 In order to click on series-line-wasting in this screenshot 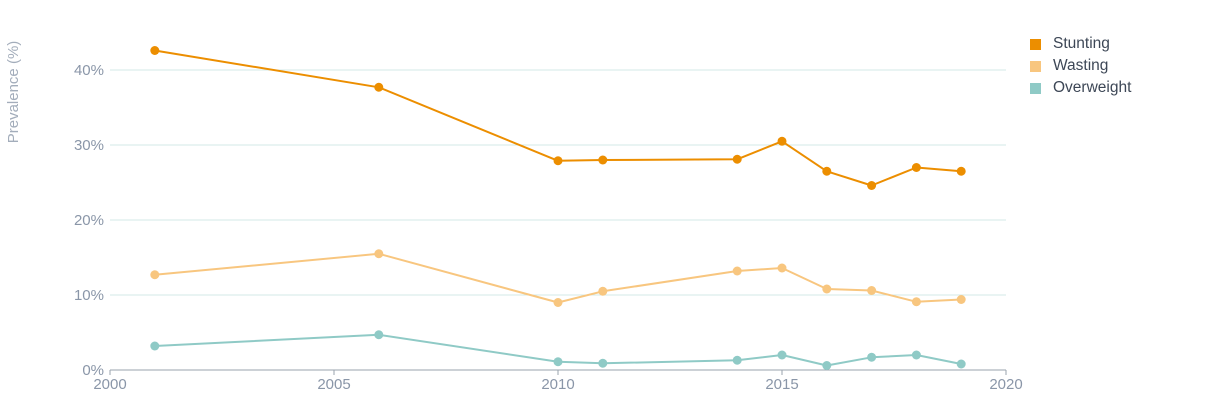, I will do `click(558, 278)`.